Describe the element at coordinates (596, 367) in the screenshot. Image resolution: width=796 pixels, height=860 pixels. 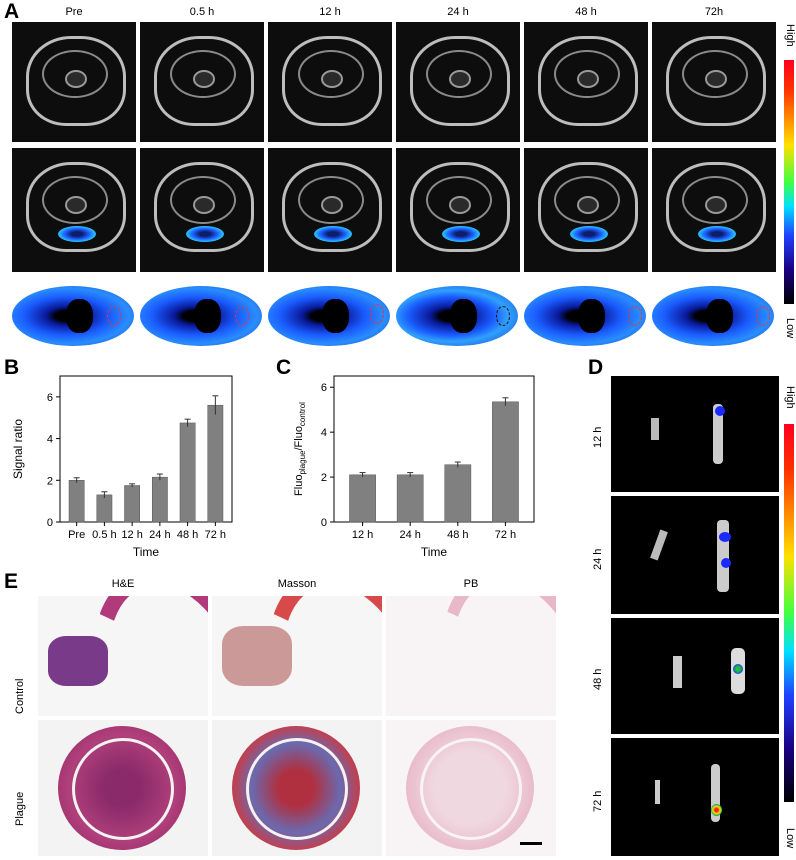
I see `panel-label-d: D` at that location.